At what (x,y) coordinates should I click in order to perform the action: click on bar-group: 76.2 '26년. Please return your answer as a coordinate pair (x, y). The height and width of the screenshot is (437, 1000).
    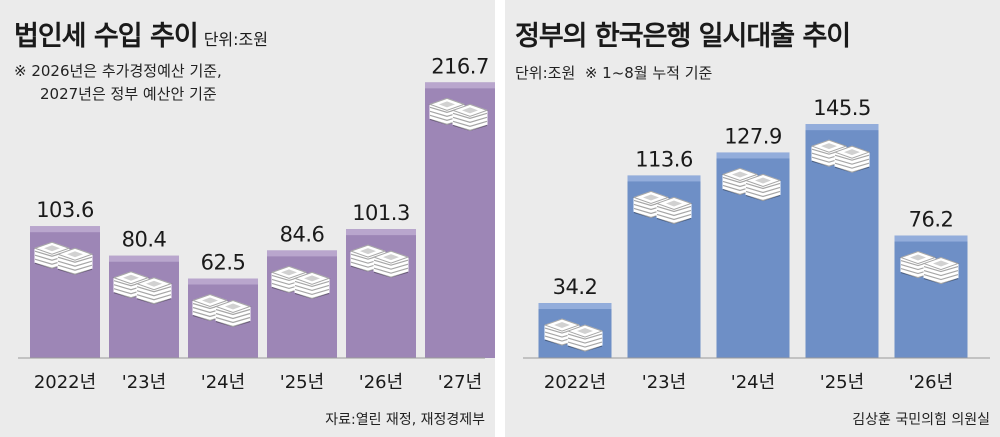
    Looking at the image, I should click on (931, 300).